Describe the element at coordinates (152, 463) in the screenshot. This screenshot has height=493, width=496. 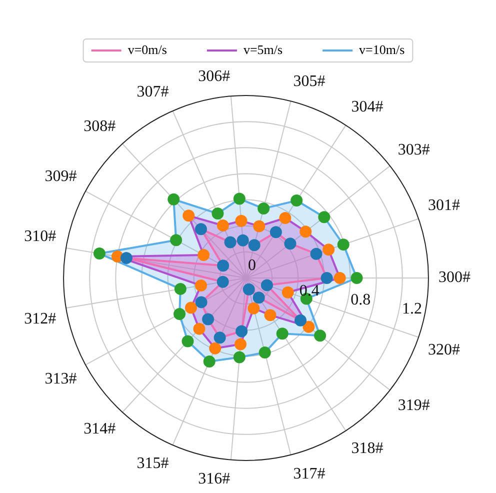
I see `spoke-label: 315#` at that location.